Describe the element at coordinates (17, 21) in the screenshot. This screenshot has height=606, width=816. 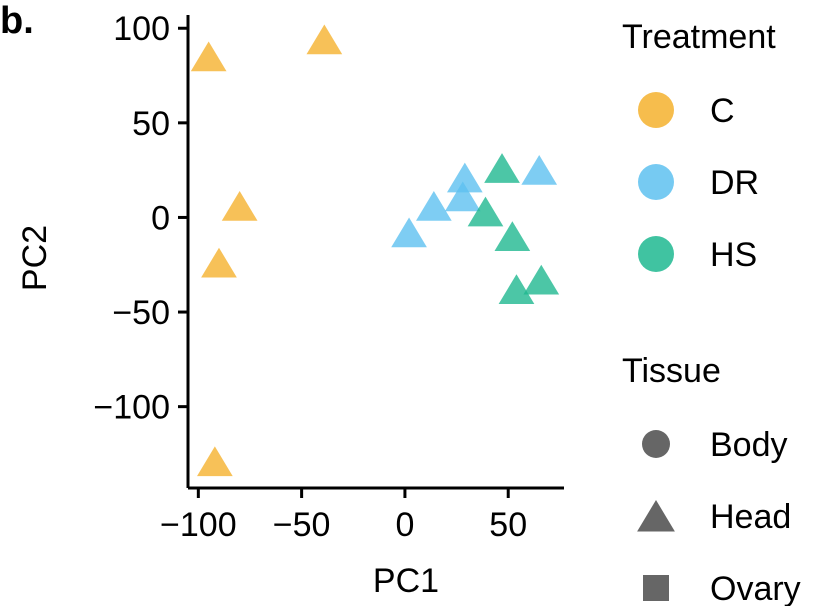
I see `panel-label: b.` at that location.